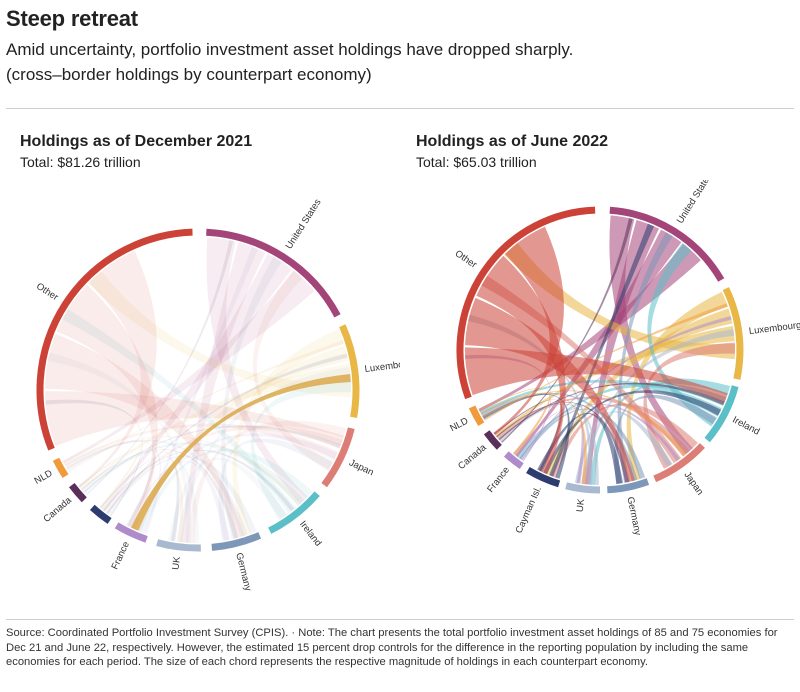 This screenshot has width=800, height=692. I want to click on chord-ribbon-ireland-other, so click(179, 411).